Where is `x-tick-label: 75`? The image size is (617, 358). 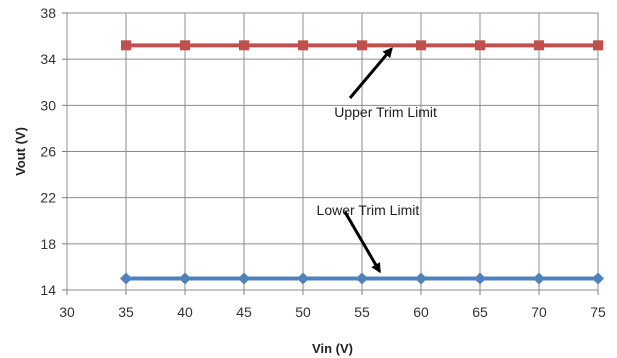
x-tick-label: 75 is located at coordinates (598, 312).